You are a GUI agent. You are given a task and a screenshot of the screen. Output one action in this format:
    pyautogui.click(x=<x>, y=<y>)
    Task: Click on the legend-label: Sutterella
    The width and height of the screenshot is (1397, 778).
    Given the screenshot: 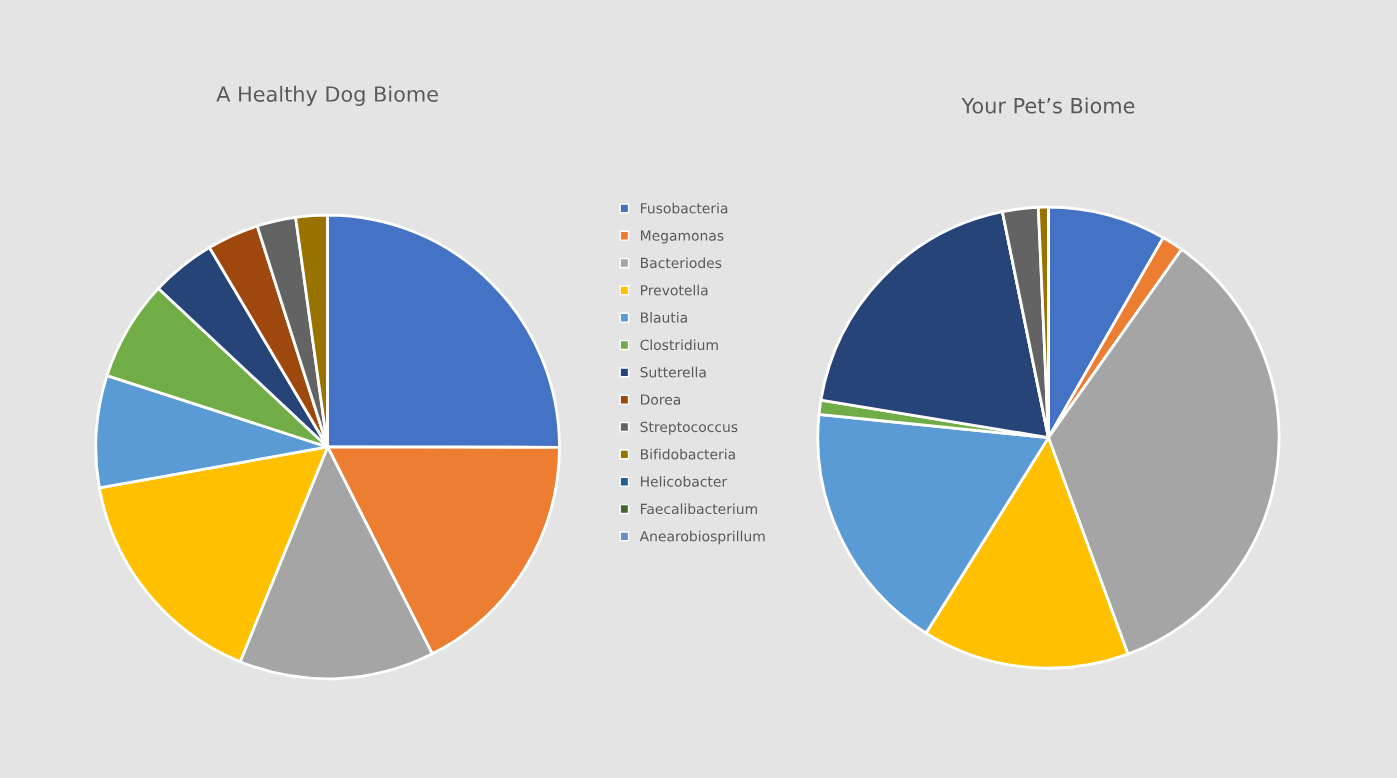 What is the action you would take?
    pyautogui.click(x=673, y=372)
    